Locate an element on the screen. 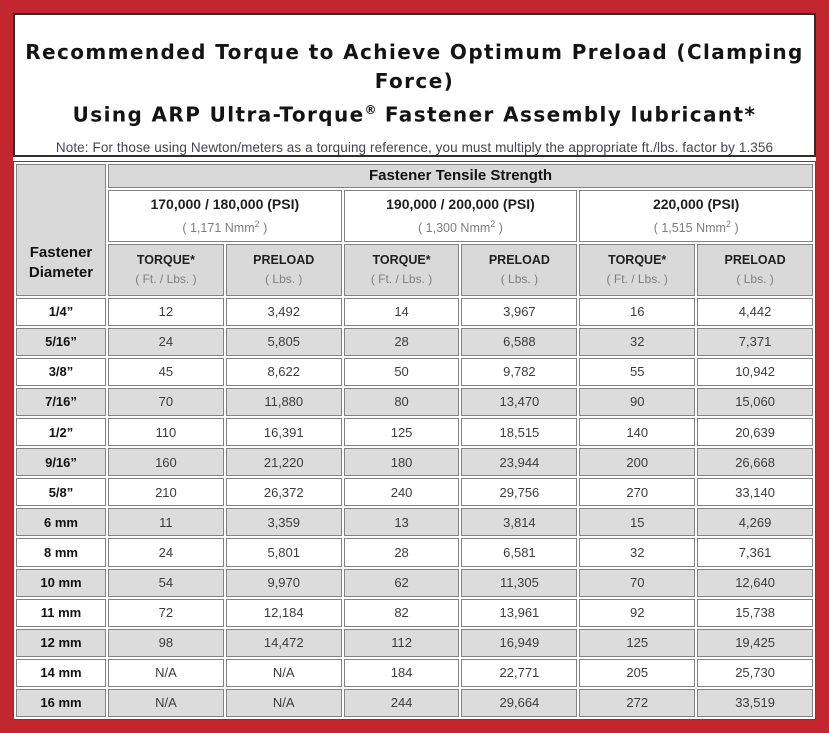  preload-value-cell: 18,515 is located at coordinates (519, 432).